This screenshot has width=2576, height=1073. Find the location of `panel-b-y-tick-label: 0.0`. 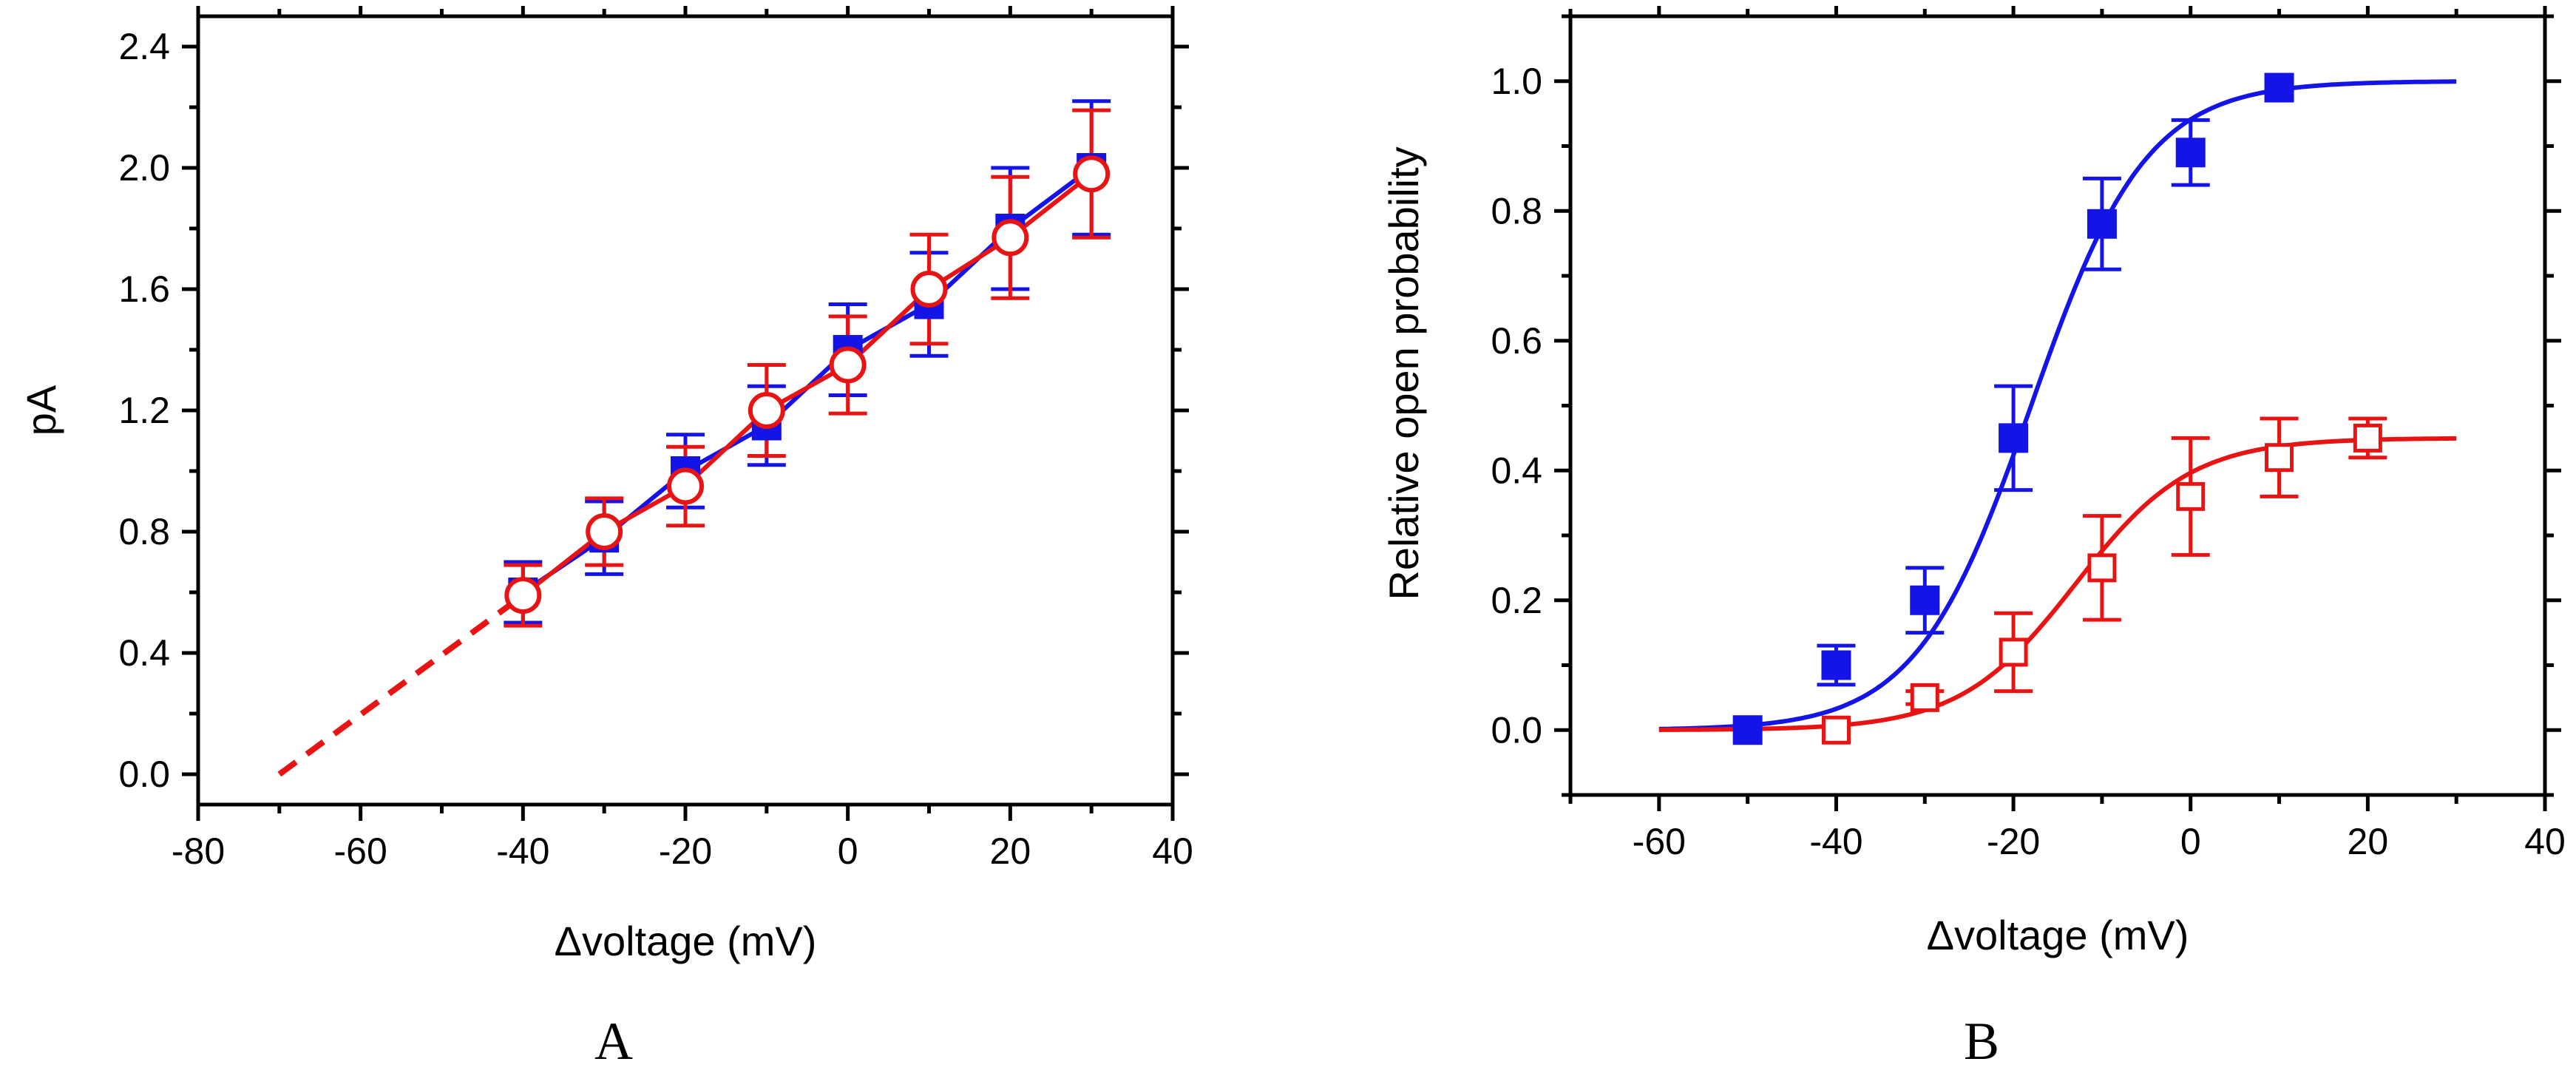

panel-b-y-tick-label: 0.0 is located at coordinates (1516, 730).